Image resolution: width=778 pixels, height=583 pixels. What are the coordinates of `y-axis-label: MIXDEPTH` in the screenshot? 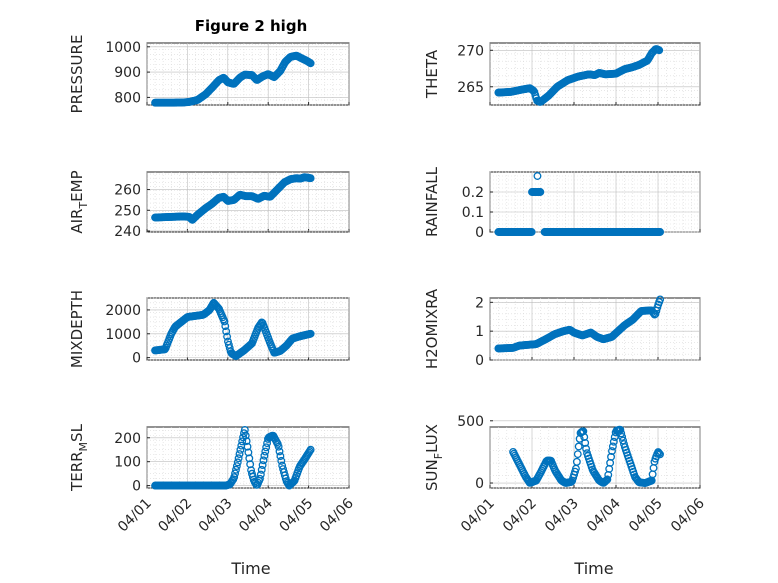 It's located at (77, 329).